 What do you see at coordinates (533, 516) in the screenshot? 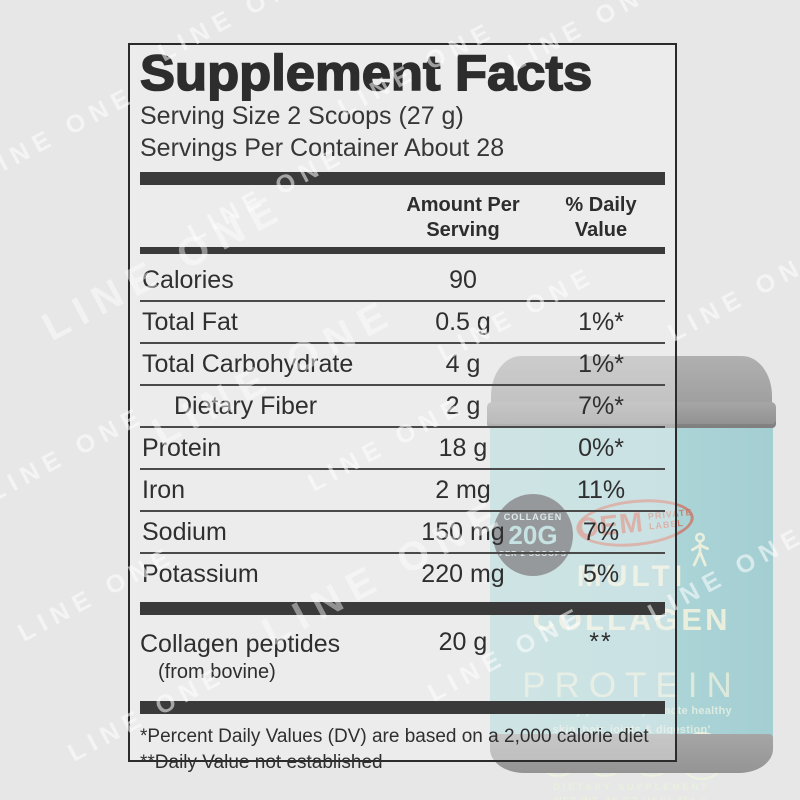
I see `badge-top-text: COLLAGEN` at bounding box center [533, 516].